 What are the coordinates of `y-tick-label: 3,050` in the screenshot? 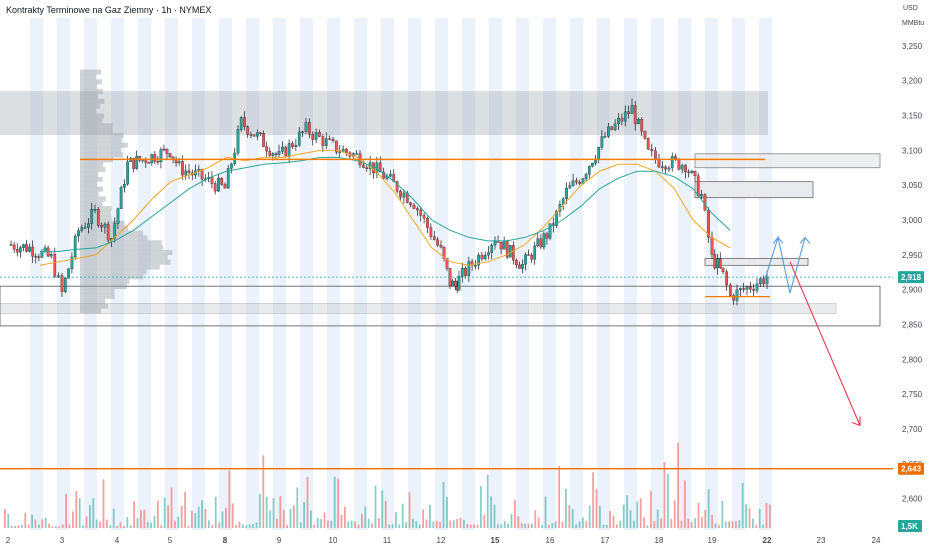 It's located at (912, 185).